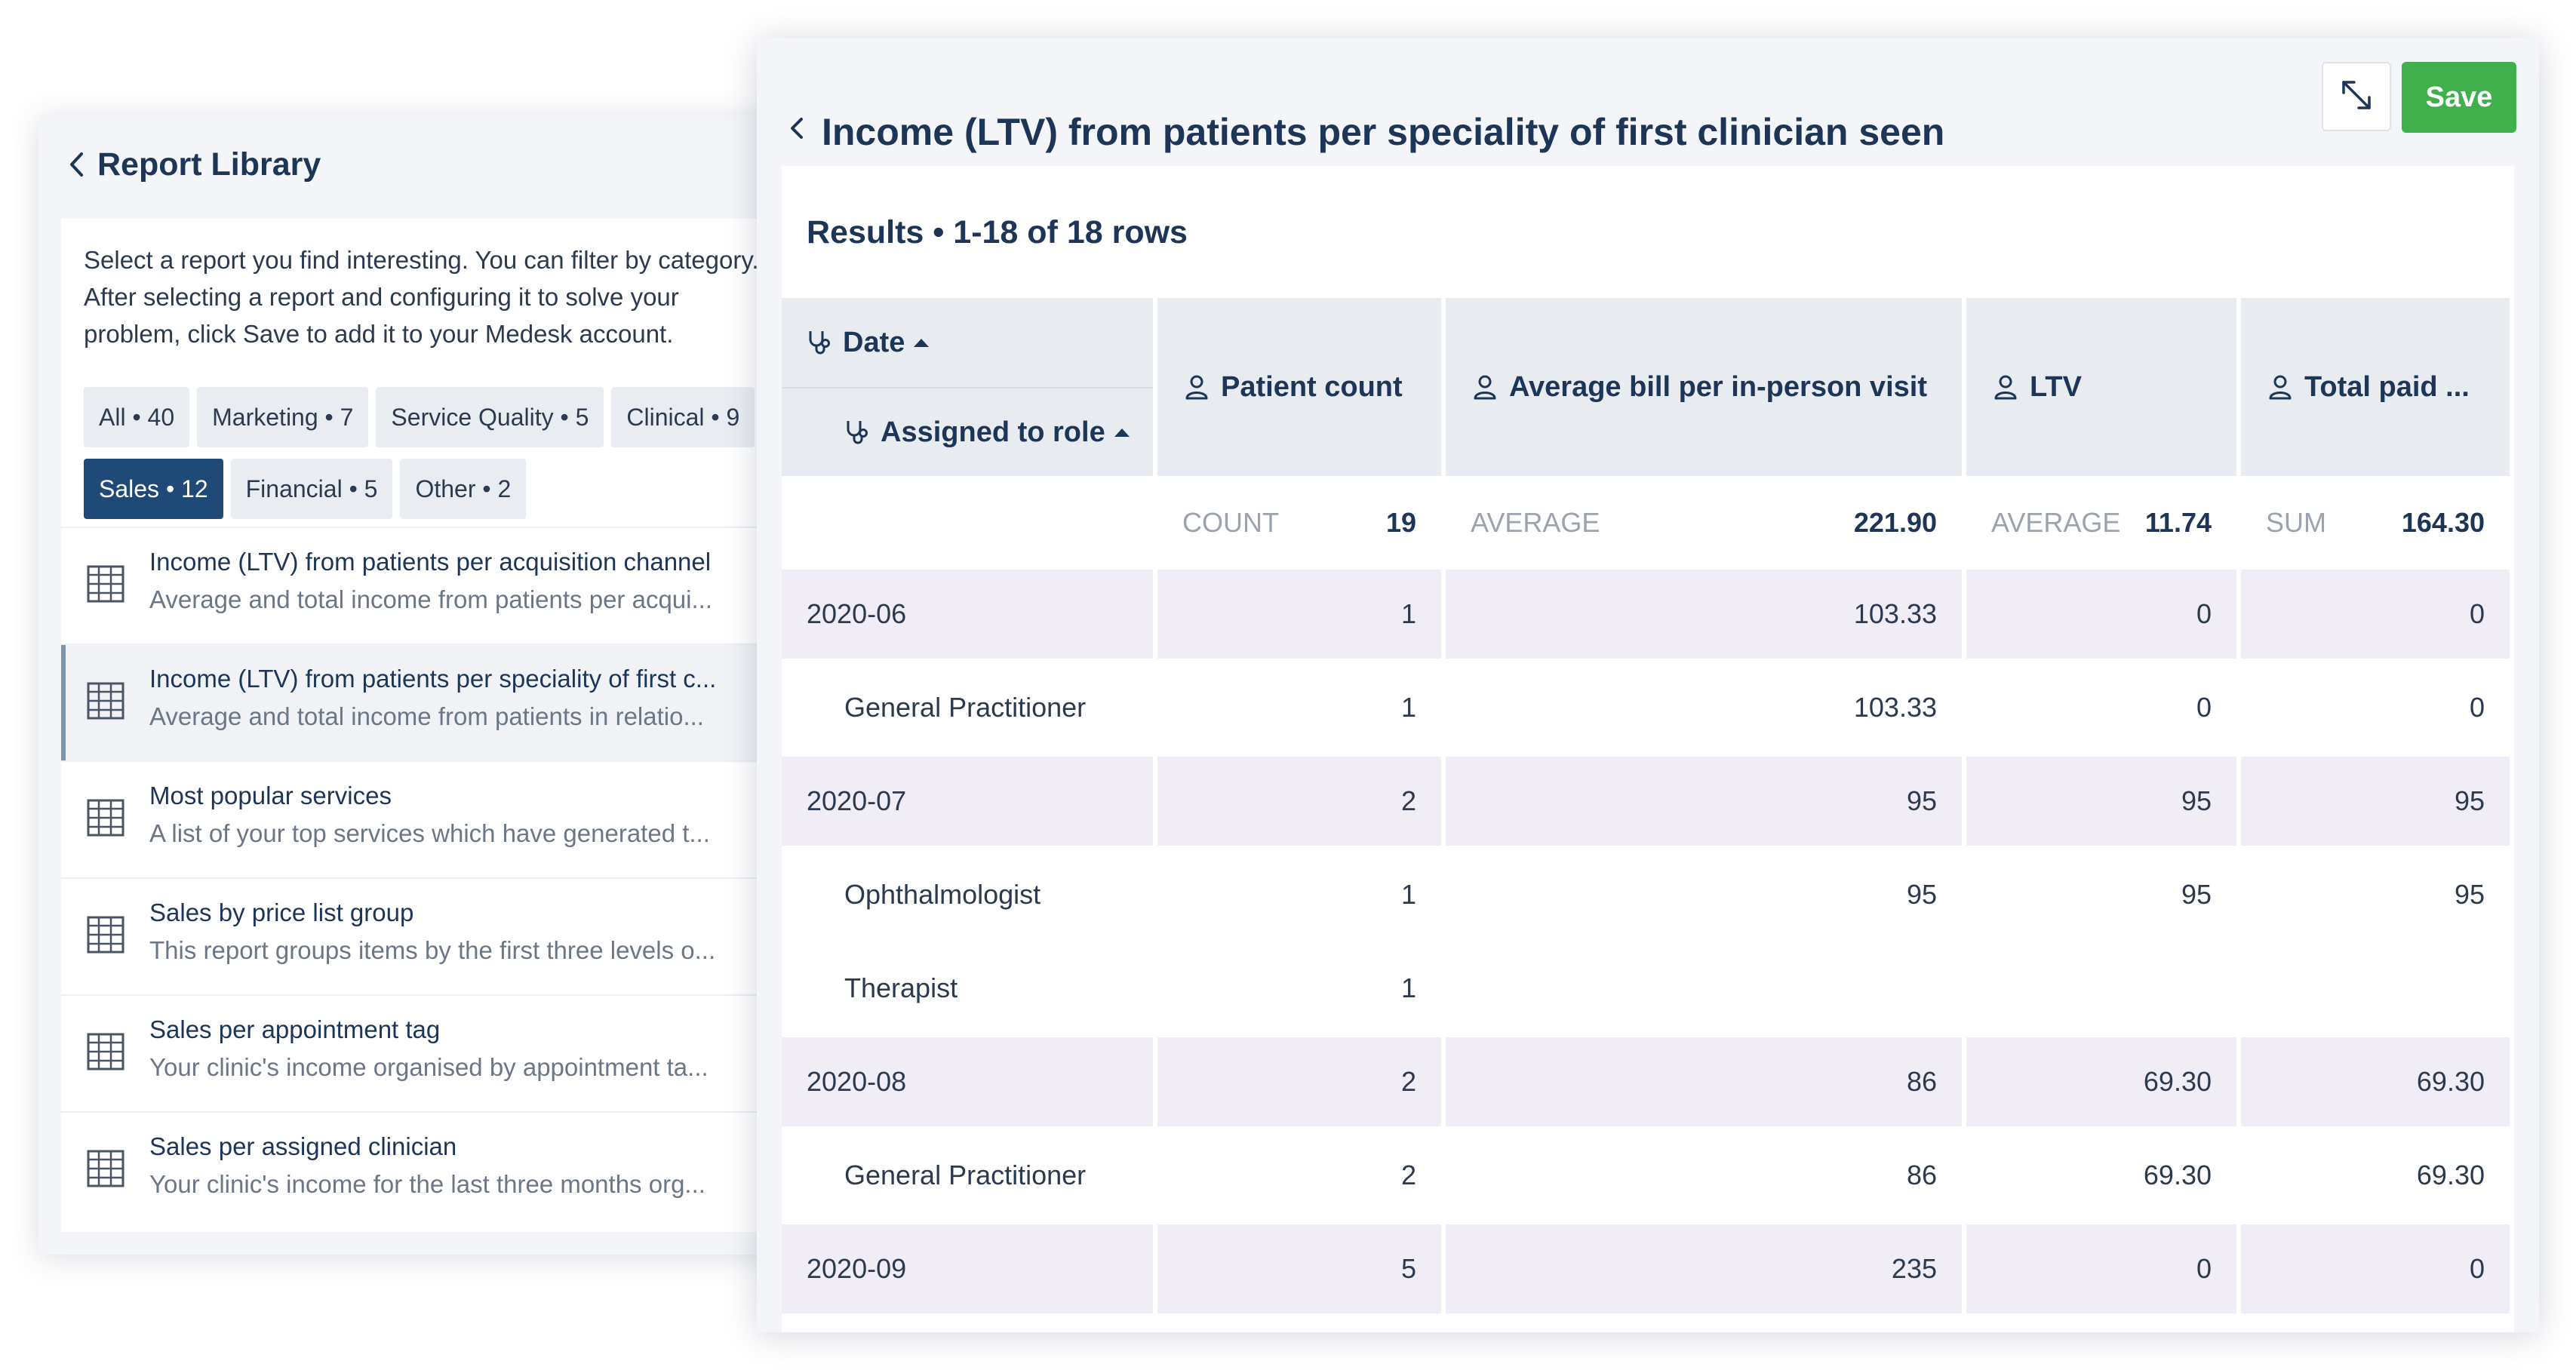 This screenshot has height=1370, width=2576. What do you see at coordinates (967, 614) in the screenshot?
I see `row-label-cell: 2020-06` at bounding box center [967, 614].